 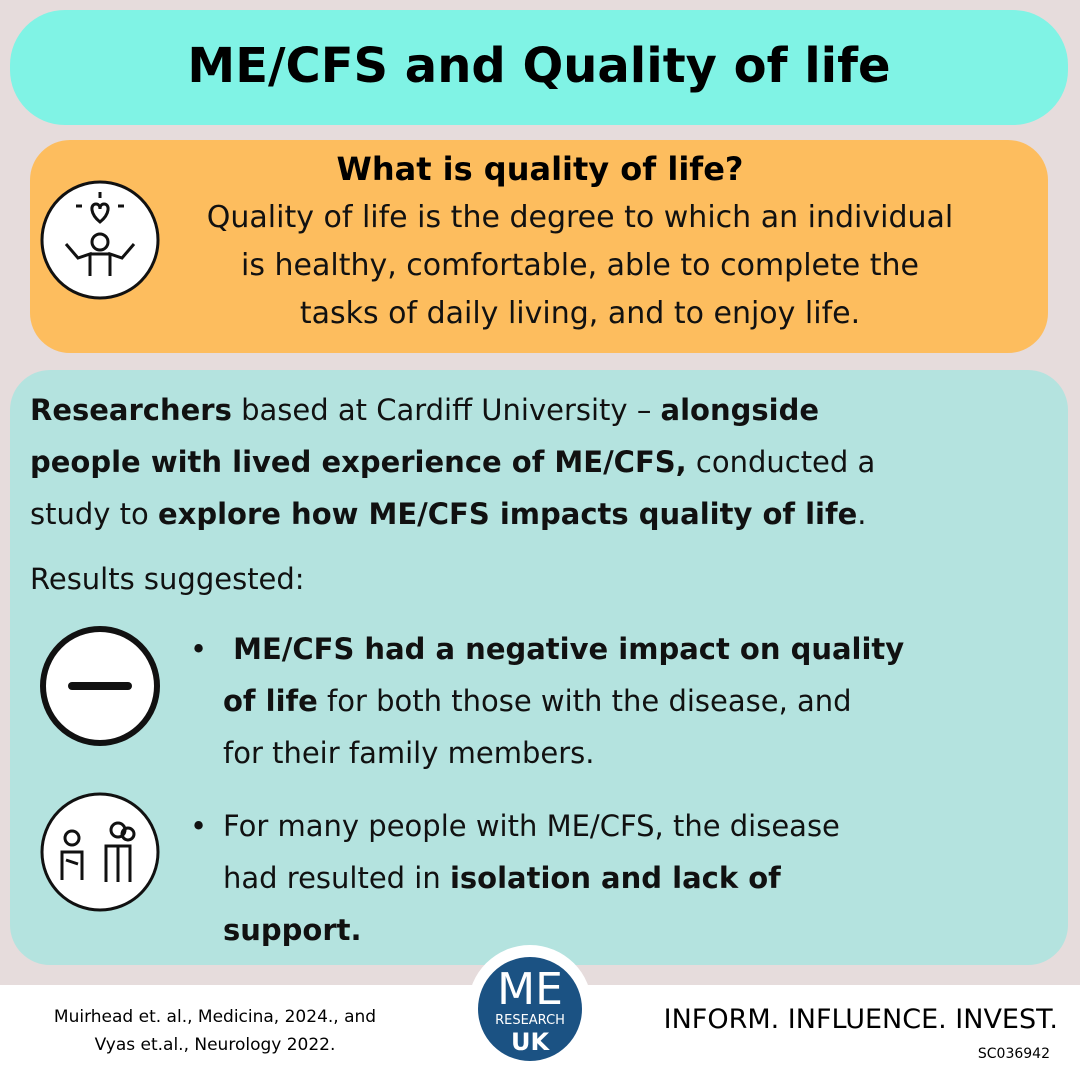 I want to click on title: ME/CFS and Quality of life, so click(x=539, y=66).